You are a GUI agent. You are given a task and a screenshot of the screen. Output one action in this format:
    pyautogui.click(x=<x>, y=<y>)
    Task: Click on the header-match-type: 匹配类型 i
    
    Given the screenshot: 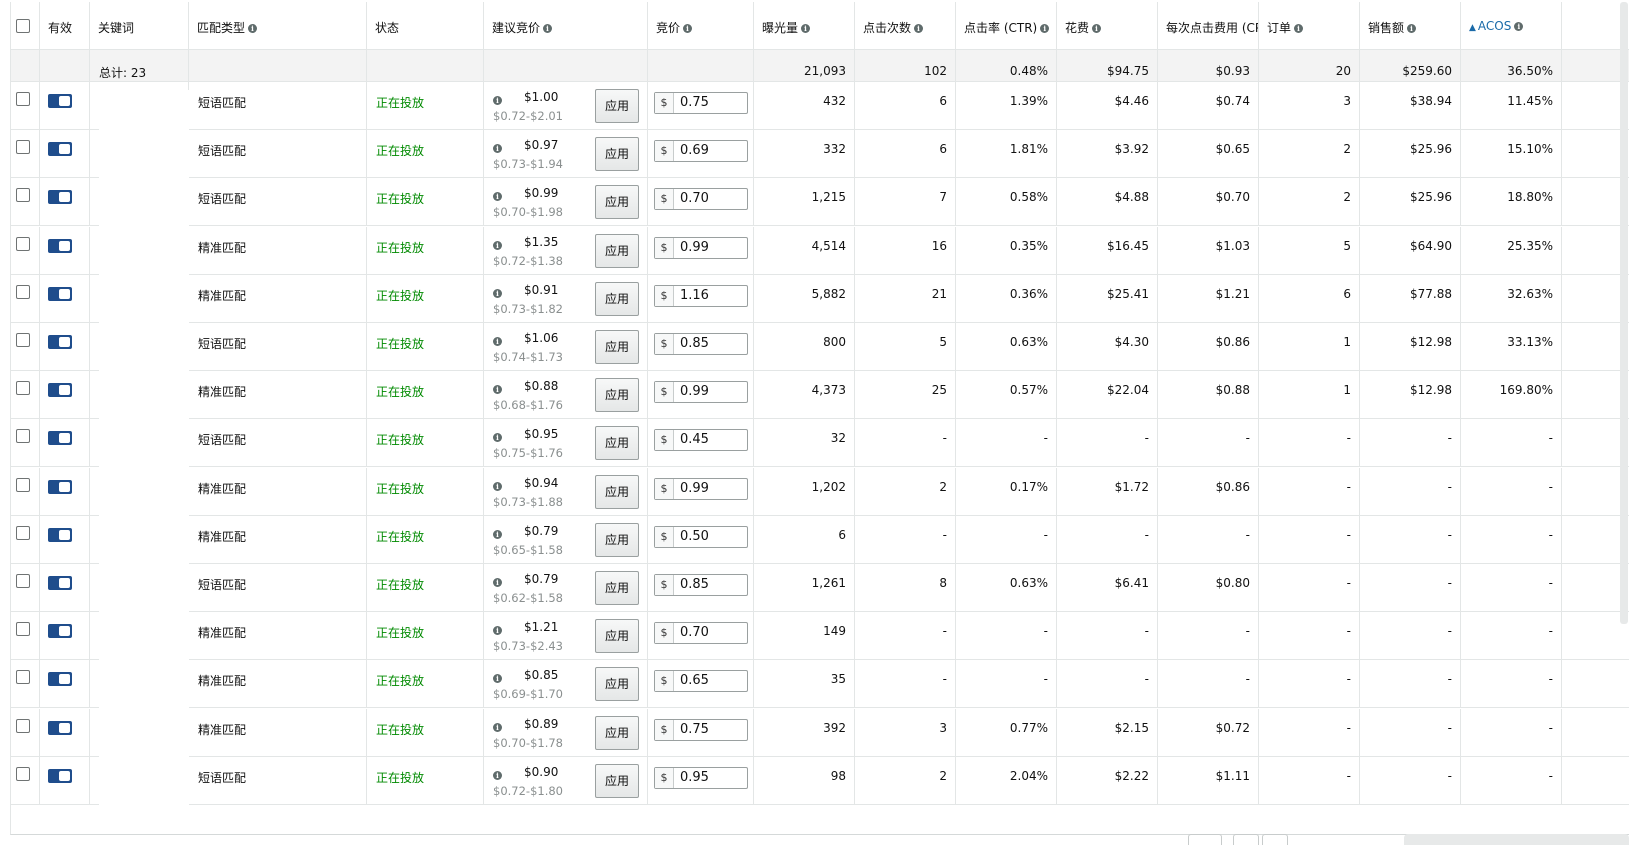 What is the action you would take?
    pyautogui.click(x=278, y=25)
    